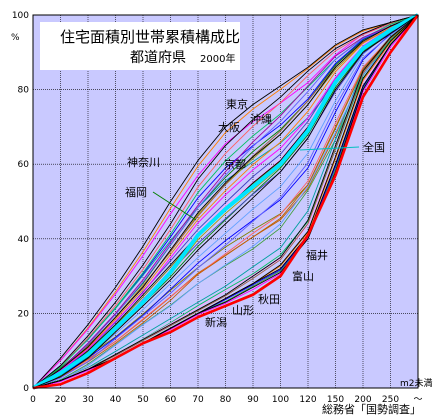 This screenshot has width=440, height=417. What do you see at coordinates (20, 202) in the screenshot?
I see `y-tick-labels: 0 20 40 60 80 100` at bounding box center [20, 202].